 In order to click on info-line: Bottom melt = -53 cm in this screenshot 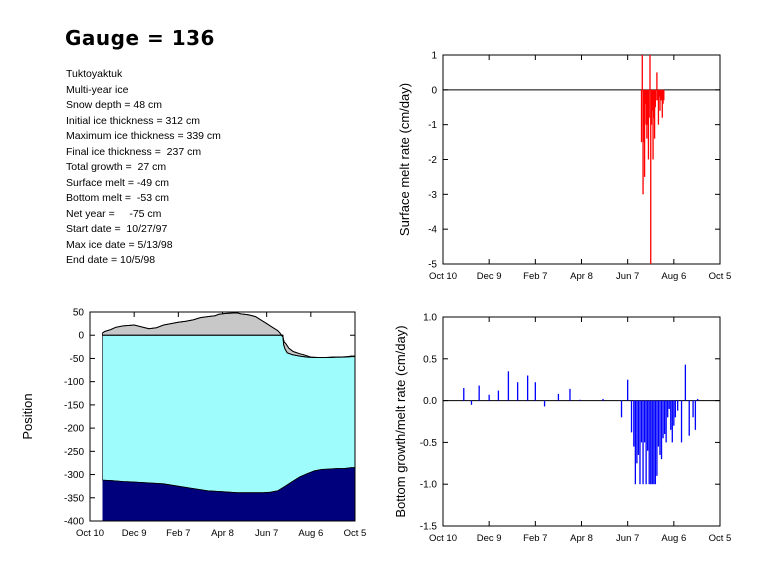, I will do `click(117, 198)`.